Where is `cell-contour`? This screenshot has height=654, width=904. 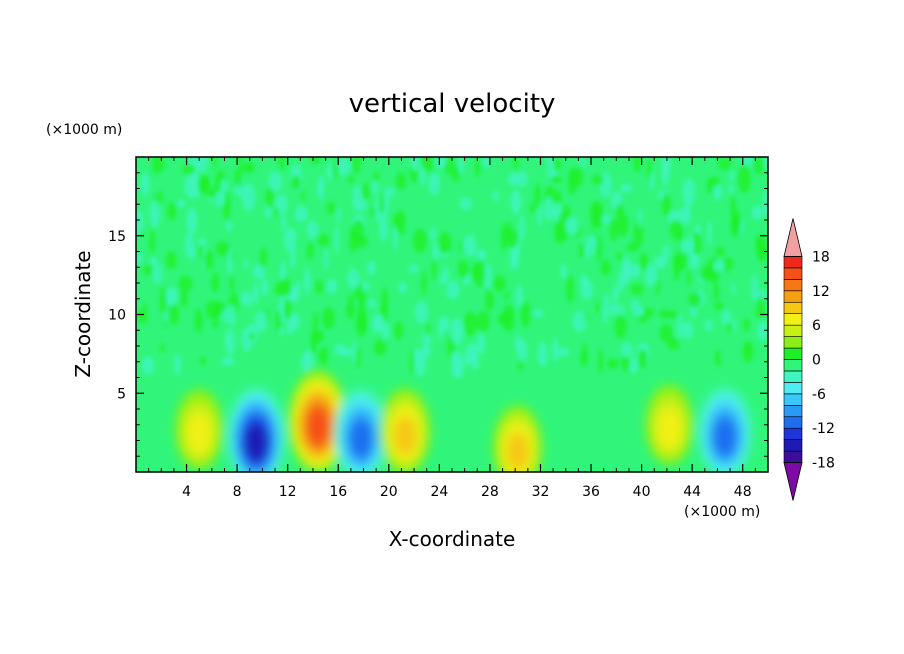 cell-contour is located at coordinates (405, 435).